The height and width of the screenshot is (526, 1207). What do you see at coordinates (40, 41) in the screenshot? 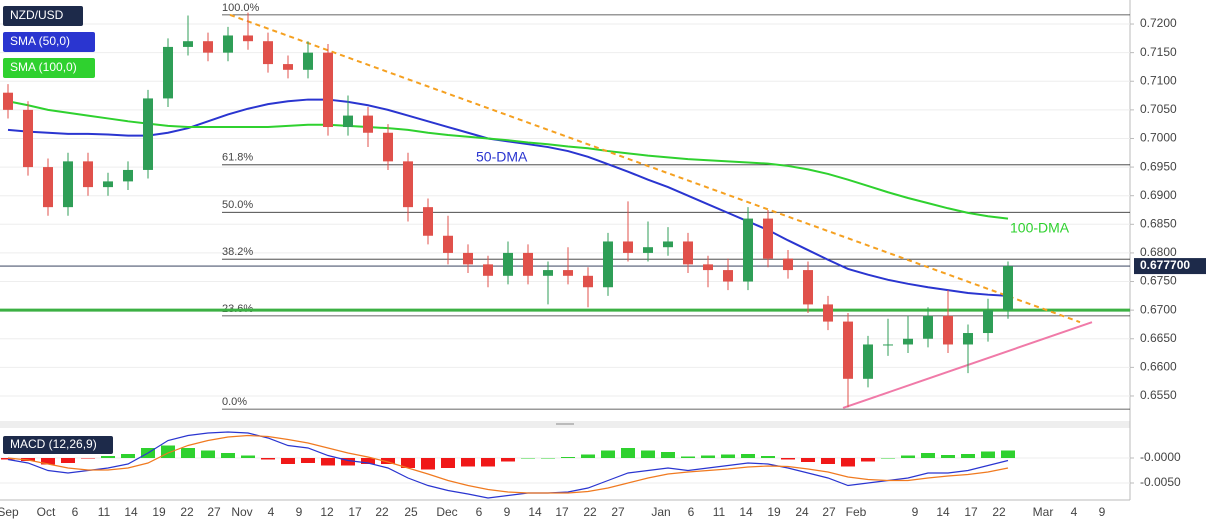
I see `legend-label: SMA (50,0)` at bounding box center [40, 41].